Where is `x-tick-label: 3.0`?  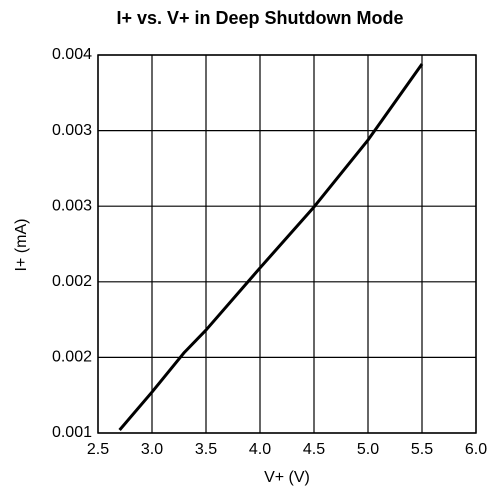 x-tick-label: 3.0 is located at coordinates (152, 449).